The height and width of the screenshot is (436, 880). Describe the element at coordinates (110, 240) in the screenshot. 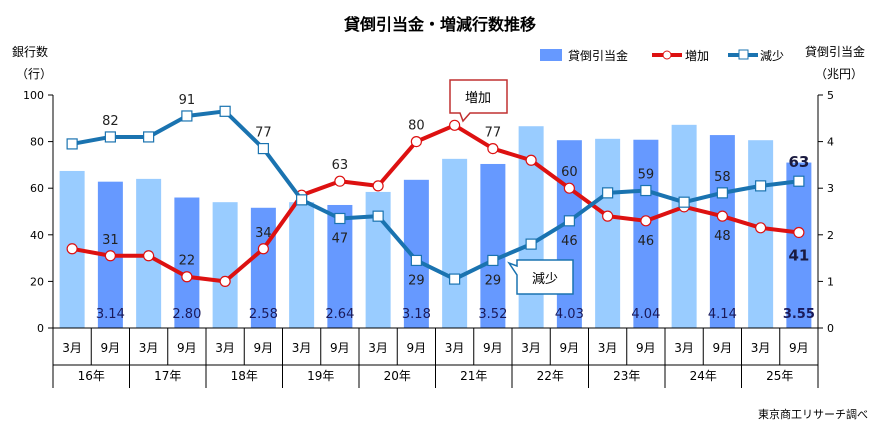

I see `increase-label: 31` at that location.